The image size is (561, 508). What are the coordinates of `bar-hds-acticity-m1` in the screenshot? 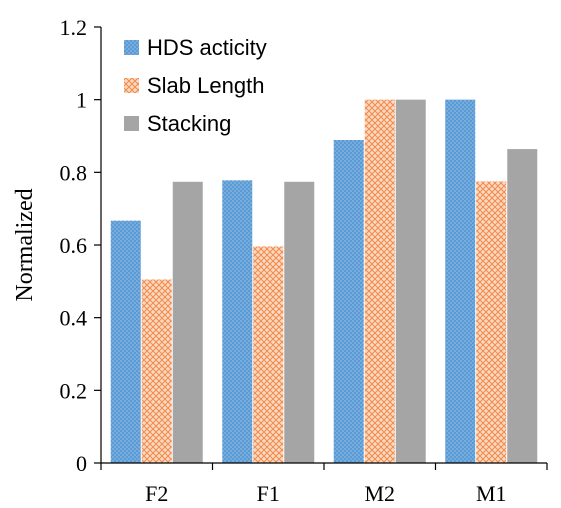 It's located at (460, 281).